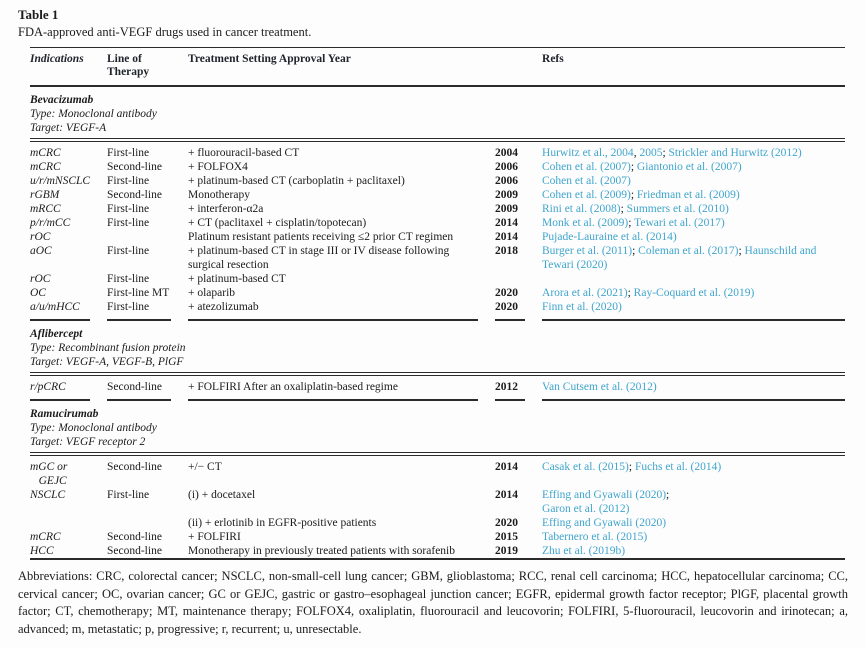 The image size is (865, 648). What do you see at coordinates (693, 279) in the screenshot?
I see `refs-cell` at bounding box center [693, 279].